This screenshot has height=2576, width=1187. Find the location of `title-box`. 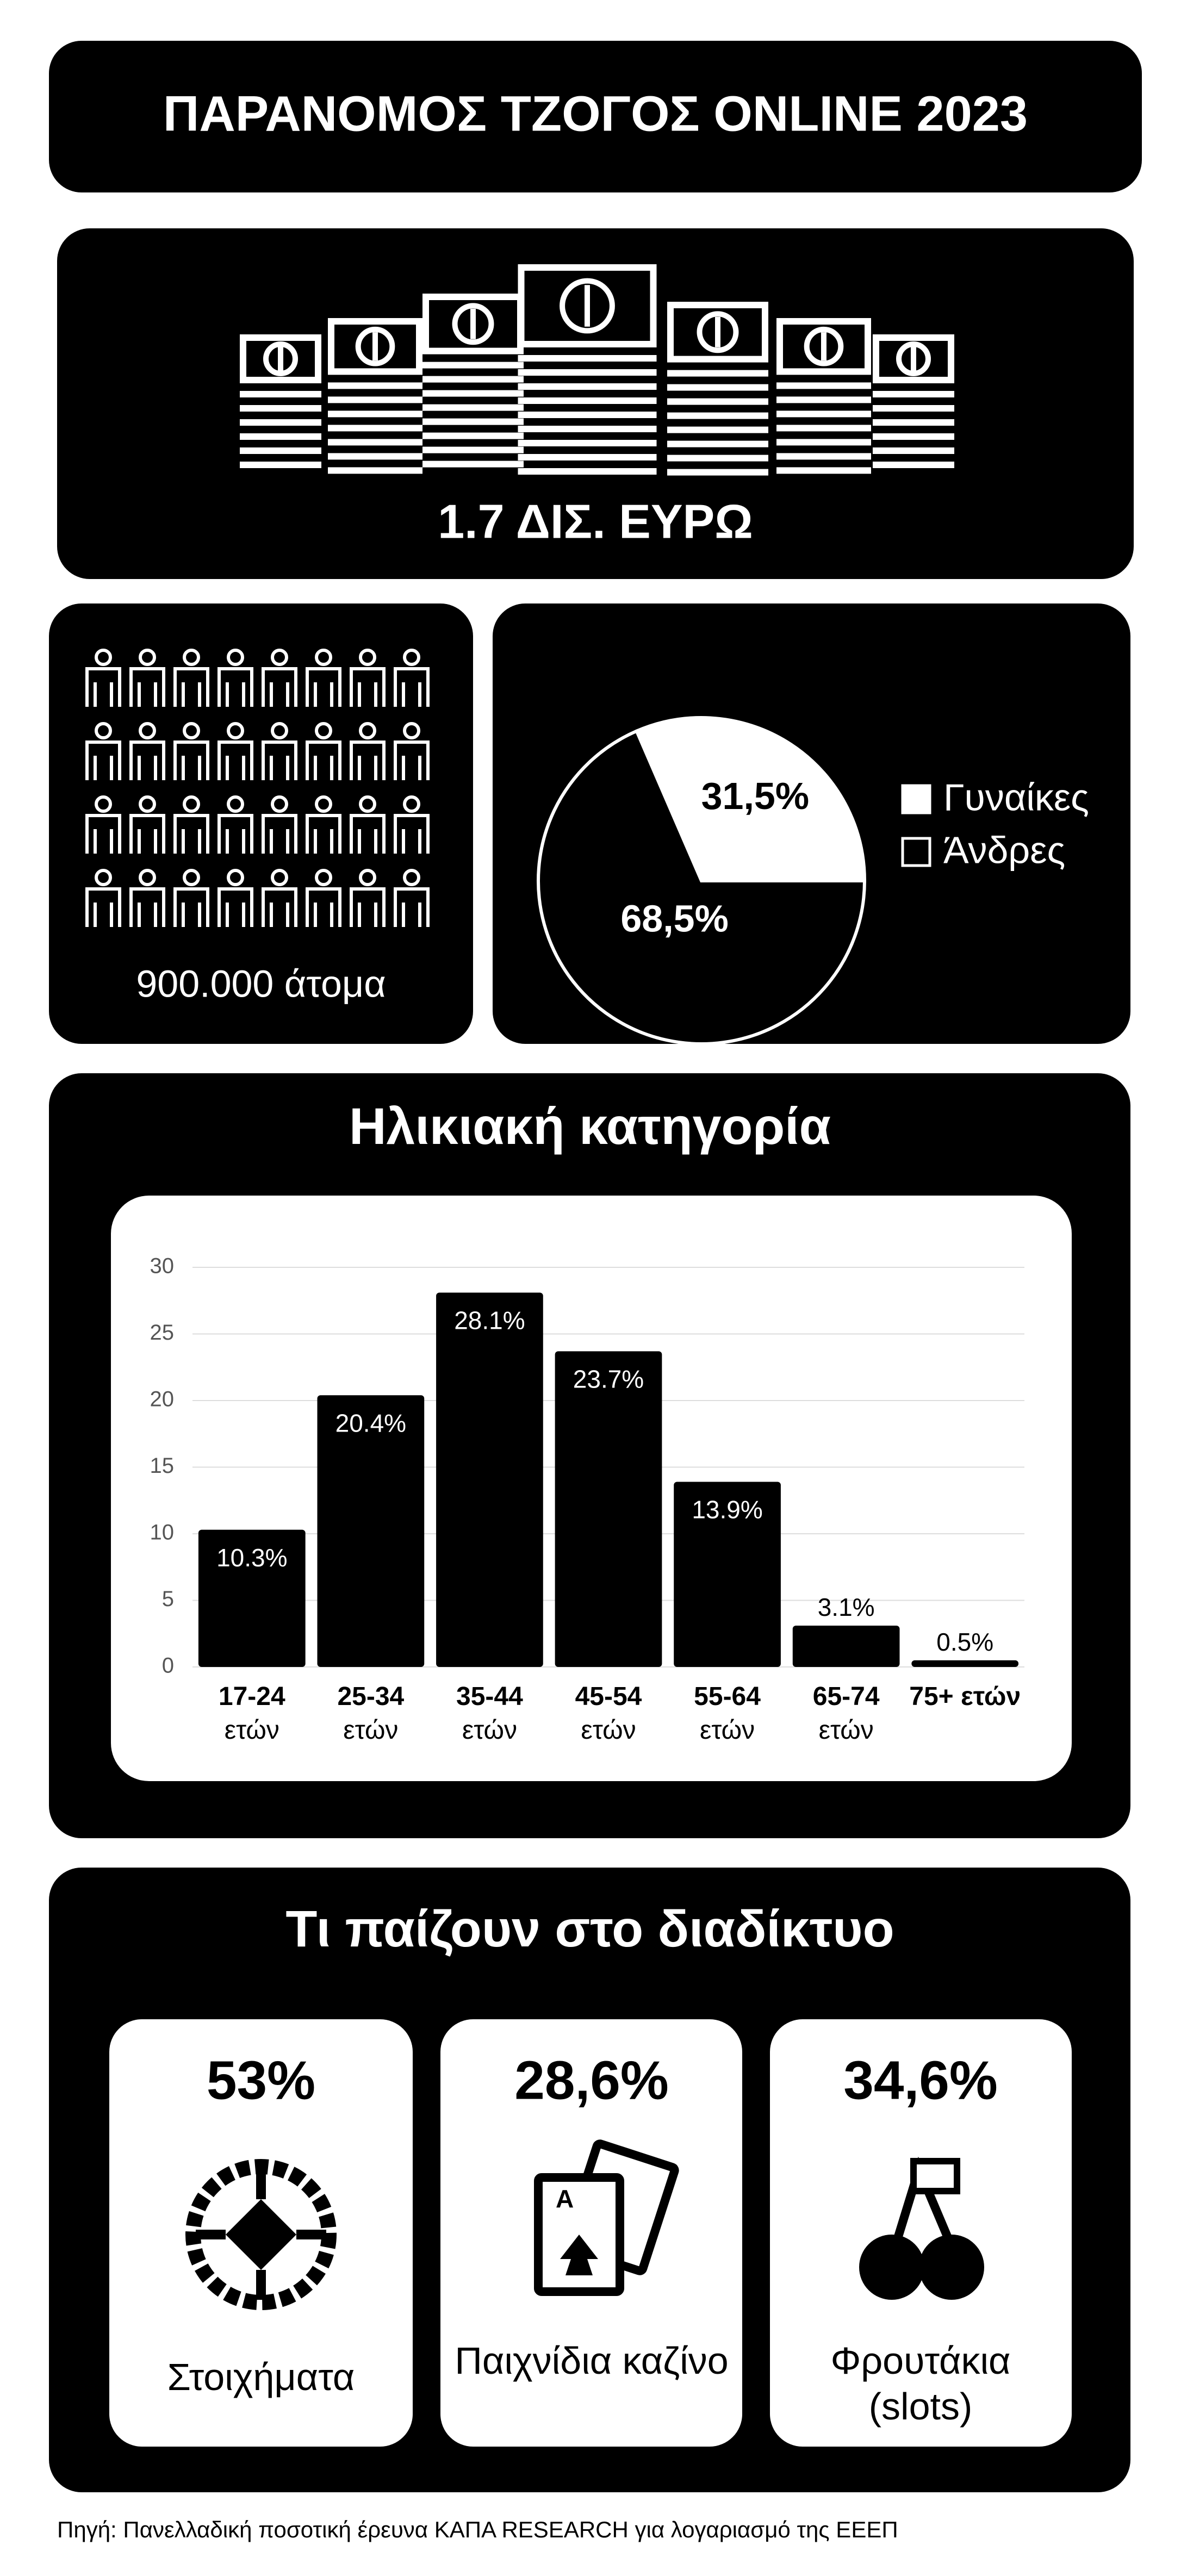

title-box is located at coordinates (595, 116).